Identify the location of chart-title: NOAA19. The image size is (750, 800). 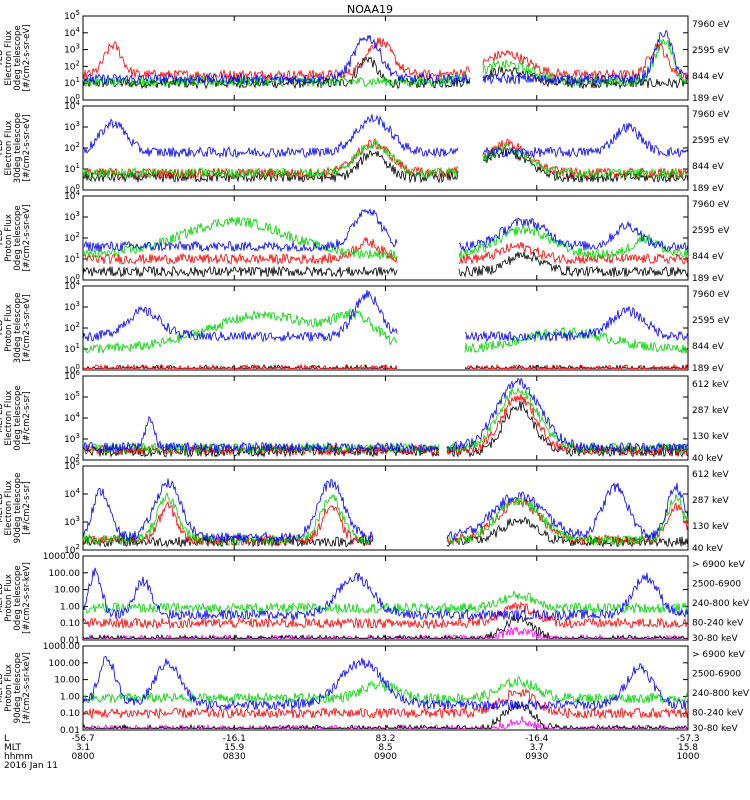
(370, 9).